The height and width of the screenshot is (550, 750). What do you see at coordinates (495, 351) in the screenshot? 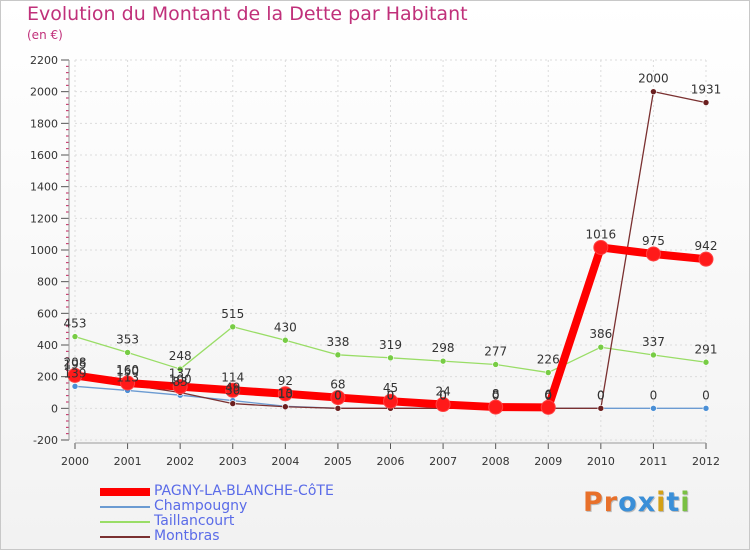
I see `data-label-2: 277` at bounding box center [495, 351].